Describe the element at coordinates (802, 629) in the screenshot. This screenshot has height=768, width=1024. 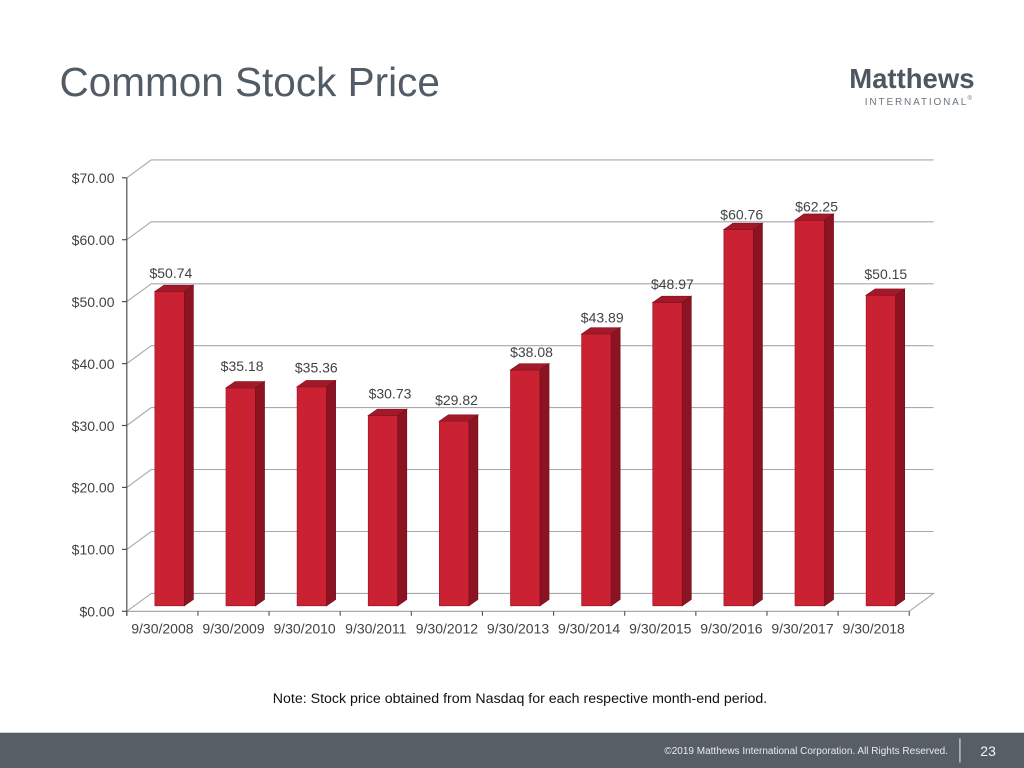
I see `svg-text: 9/30/2017` at that location.